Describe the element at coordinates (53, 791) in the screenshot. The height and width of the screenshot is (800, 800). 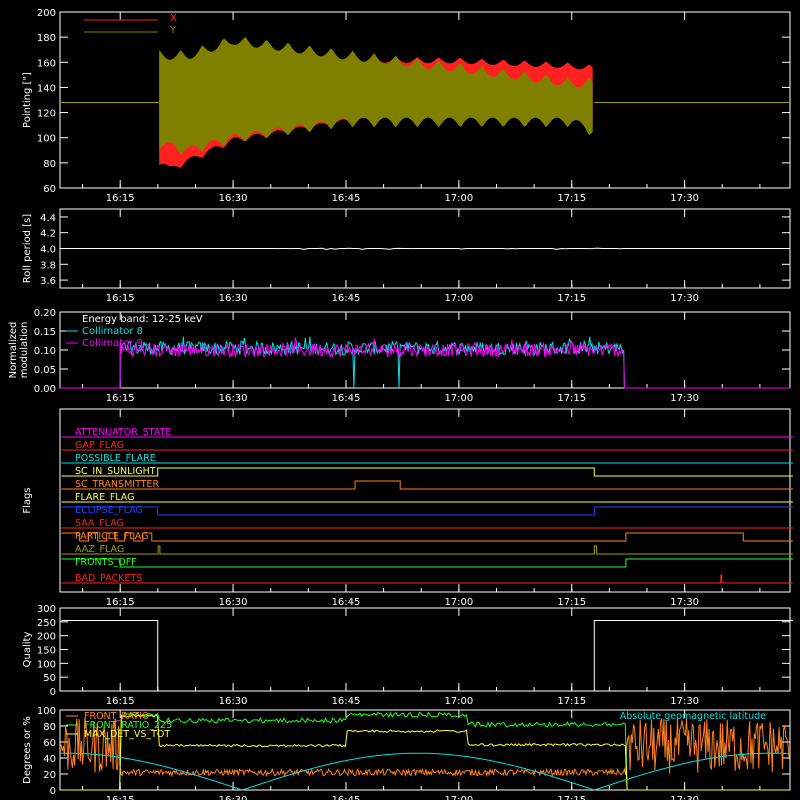
I see `ratios-ytick-label: 0` at that location.